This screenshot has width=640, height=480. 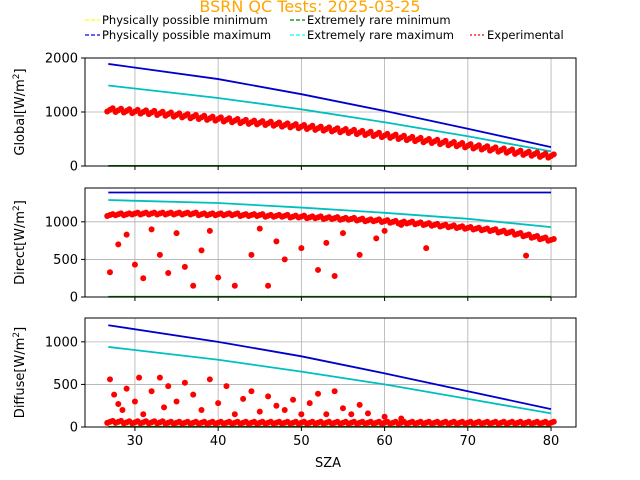 What do you see at coordinates (380, 35) in the screenshot?
I see `legend-label: Extremely rare maximum` at bounding box center [380, 35].